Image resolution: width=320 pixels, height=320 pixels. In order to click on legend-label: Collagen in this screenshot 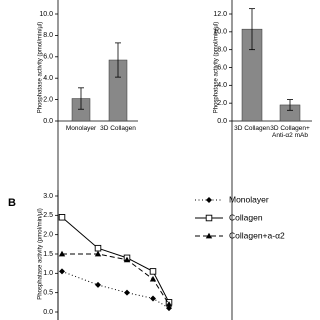, I will do `click(246, 217)`.